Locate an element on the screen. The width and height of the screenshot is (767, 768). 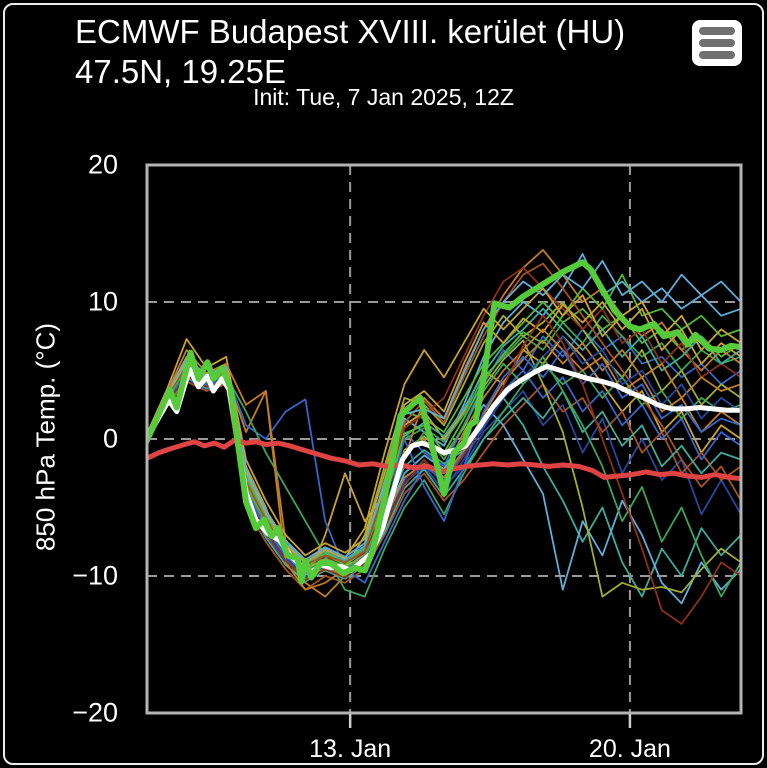
page-title: ECMWF Budapest XVIII. kerület (HU) is located at coordinates (350, 31).